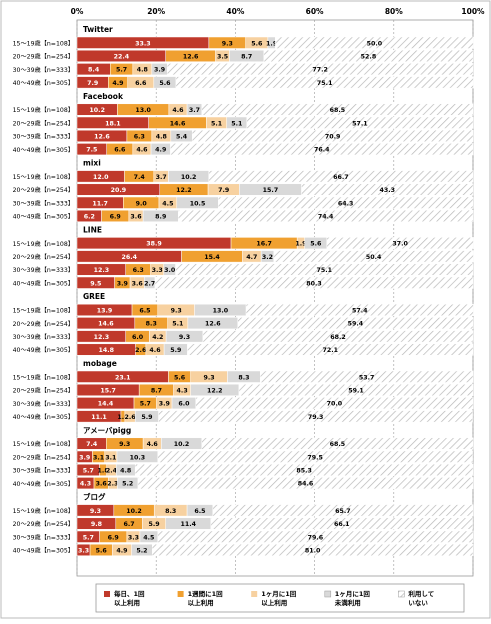  Describe the element at coordinates (271, 190) in the screenshot. I see `data-label: 15.7` at that location.